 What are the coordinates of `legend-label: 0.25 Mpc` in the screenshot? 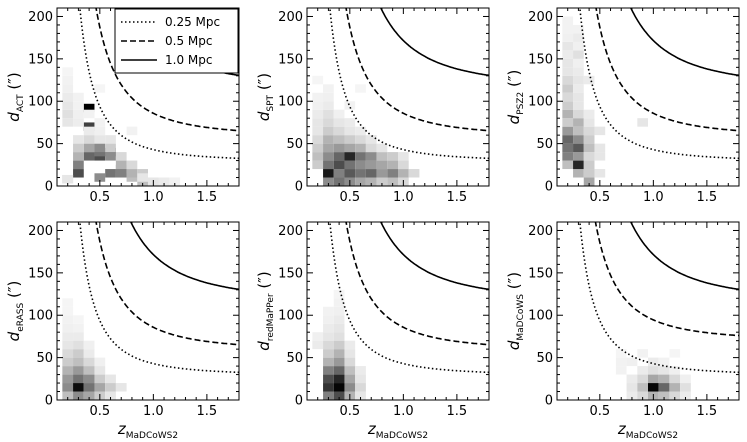 It's located at (192, 22).